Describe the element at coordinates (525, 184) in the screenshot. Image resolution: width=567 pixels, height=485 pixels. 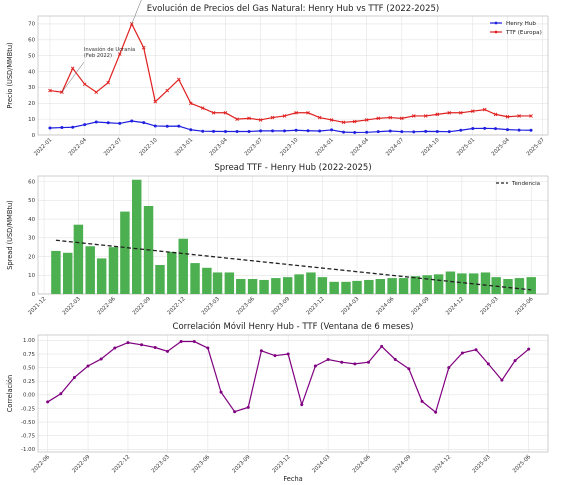
I see `legend-label: Tendencia` at that location.